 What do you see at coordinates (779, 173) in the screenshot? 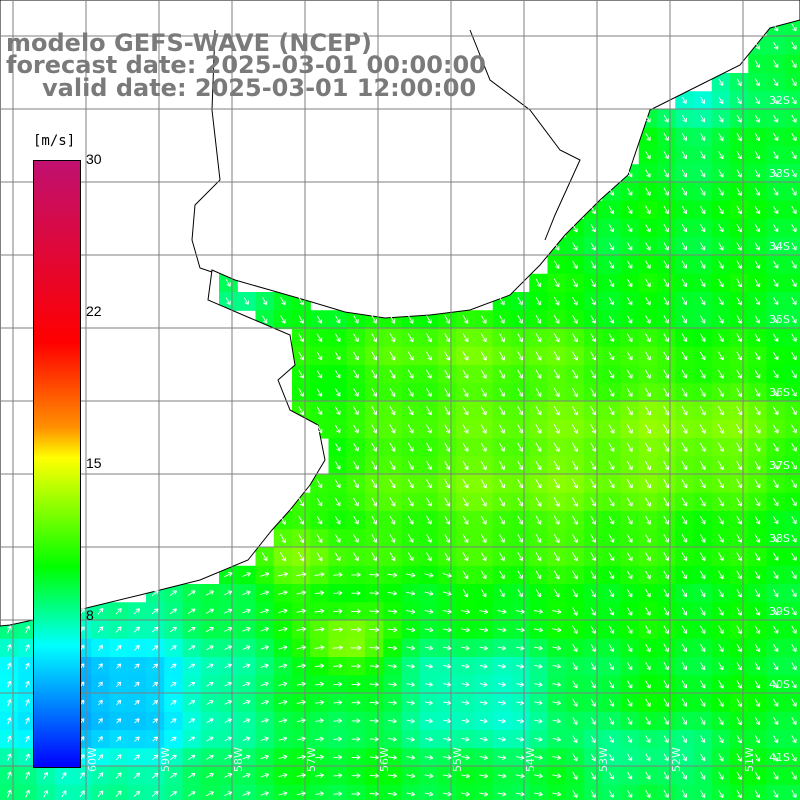
I see `lat-label-33s: 33S` at bounding box center [779, 173].